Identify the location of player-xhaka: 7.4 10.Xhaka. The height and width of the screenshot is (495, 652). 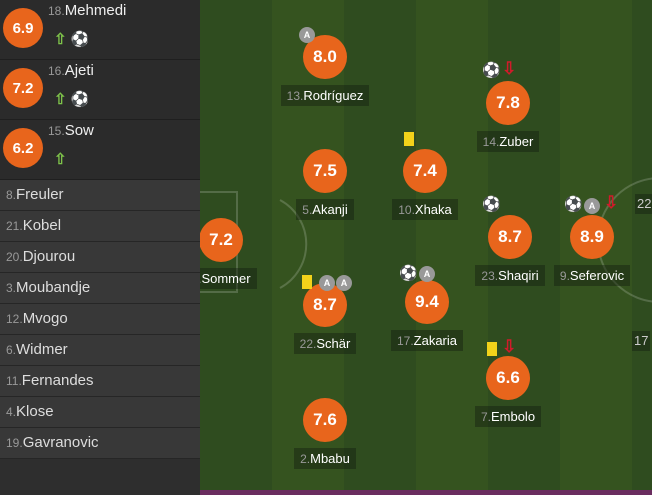
(425, 184).